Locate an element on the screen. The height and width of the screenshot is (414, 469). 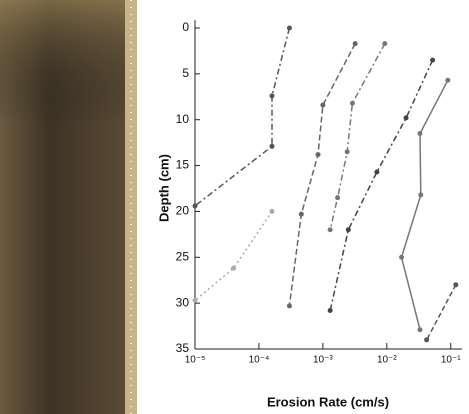
y-tick-label: 35 is located at coordinates (183, 348).